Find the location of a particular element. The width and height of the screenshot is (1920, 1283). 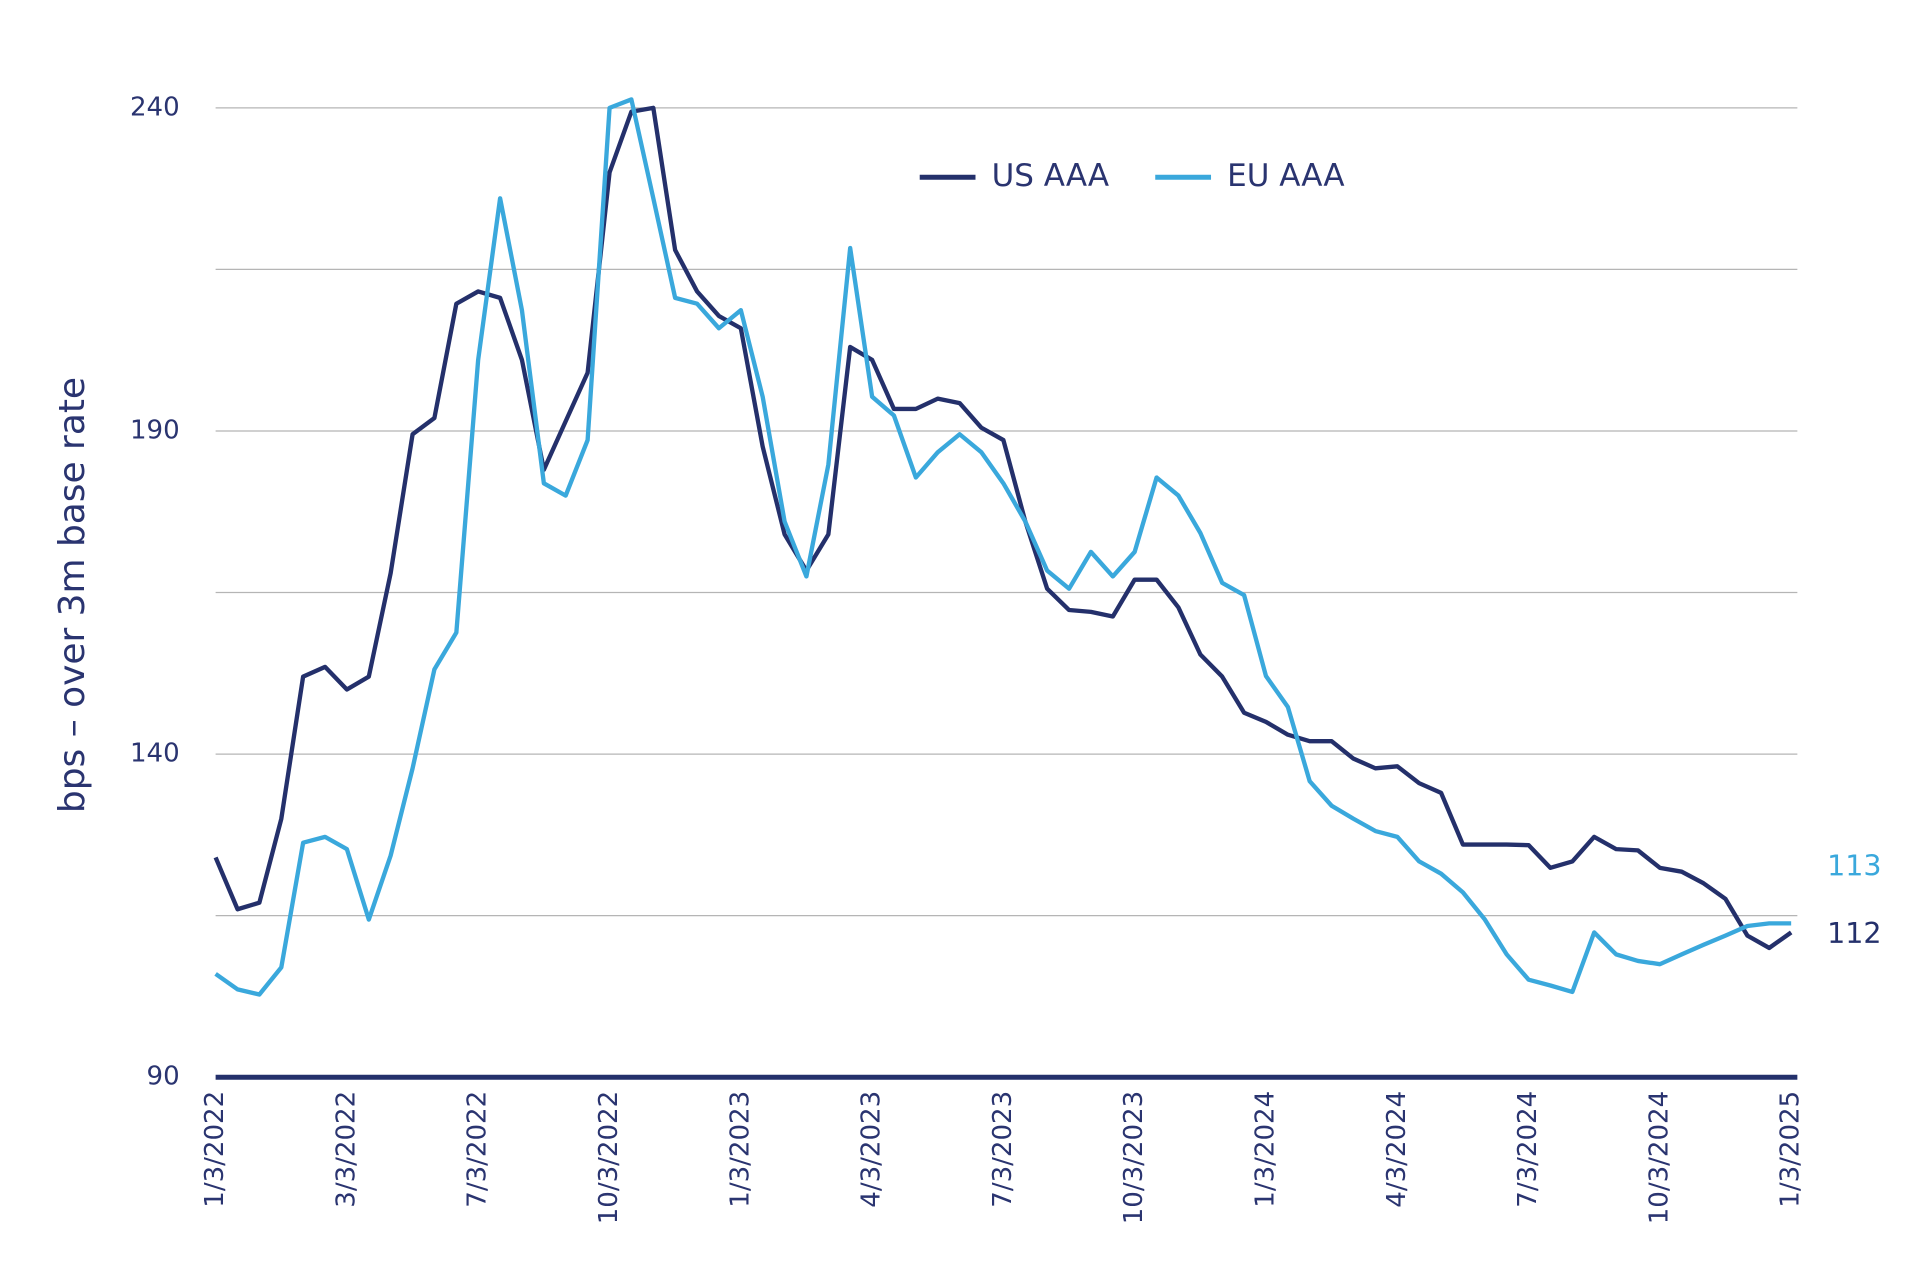

y-tick-label: 90 is located at coordinates (163, 1077).